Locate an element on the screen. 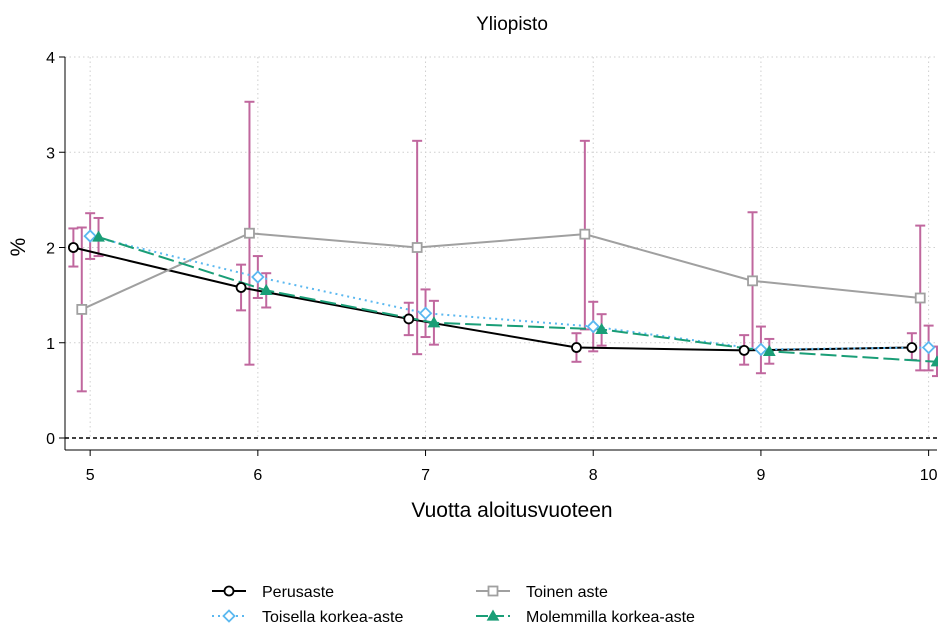 The height and width of the screenshot is (628, 938). legend-item-toinen-aste: Toinen aste is located at coordinates (542, 592).